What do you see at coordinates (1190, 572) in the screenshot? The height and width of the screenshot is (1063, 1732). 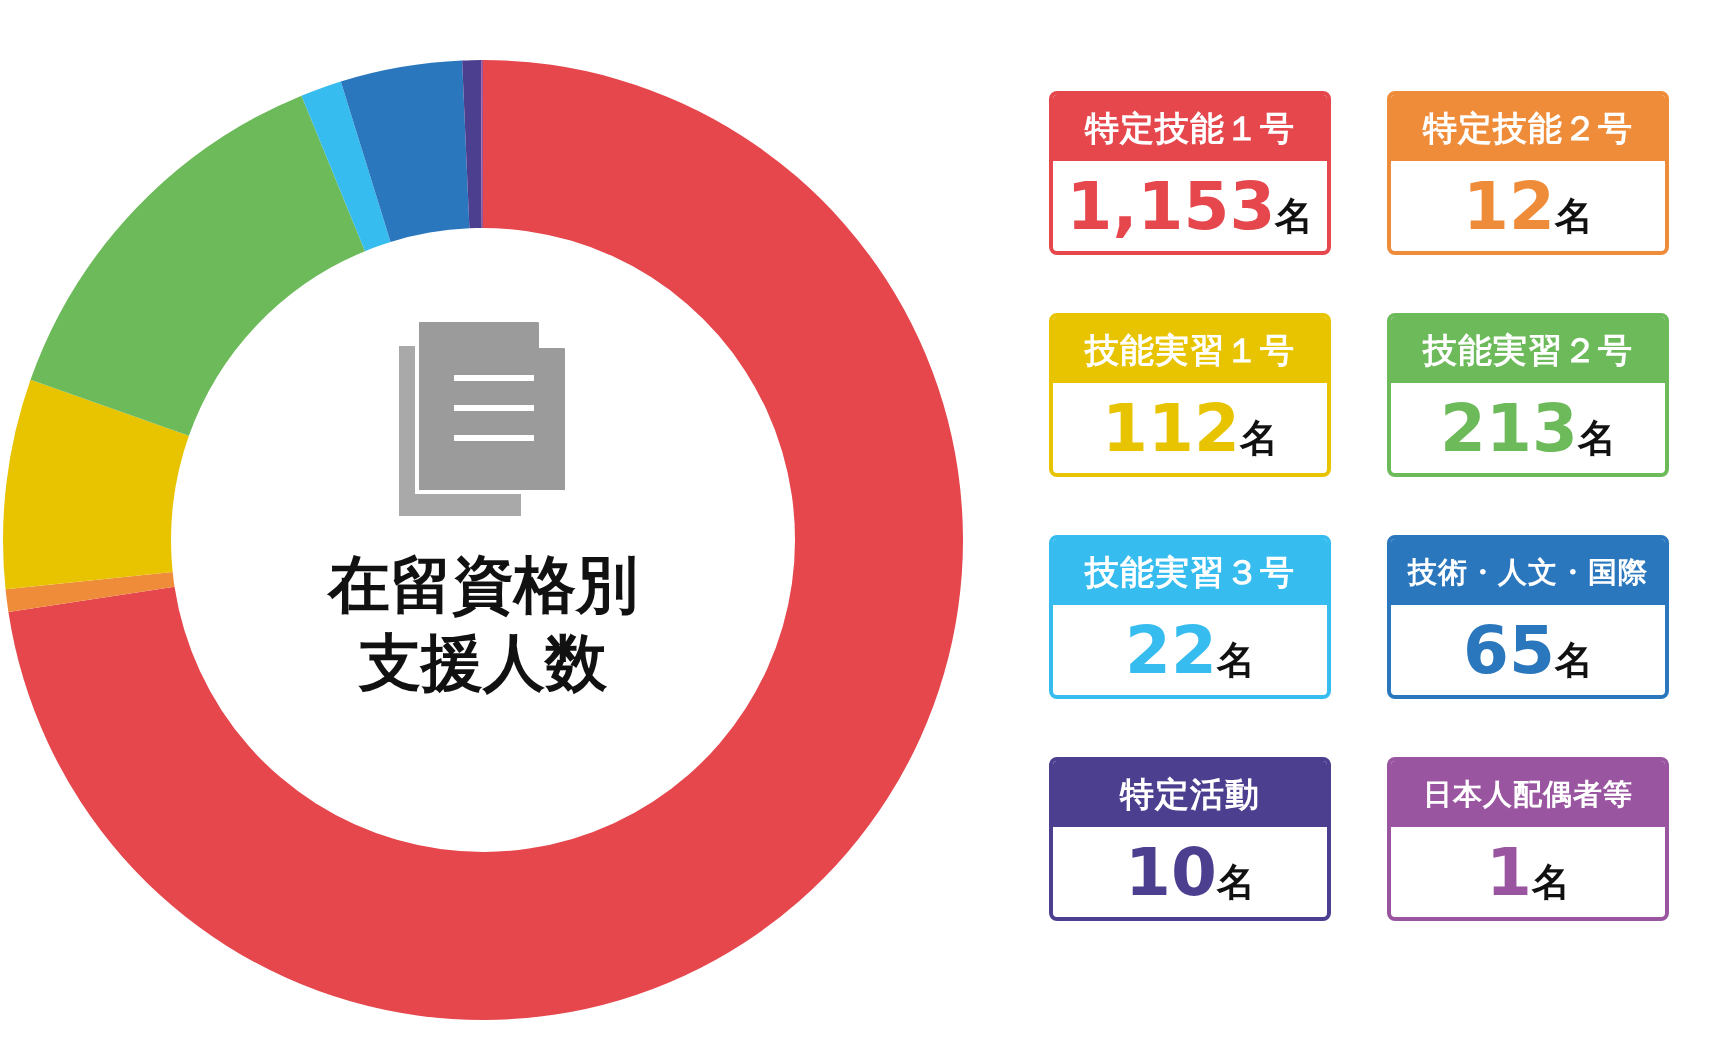 I see `legend-label: 技能実習３号` at bounding box center [1190, 572].